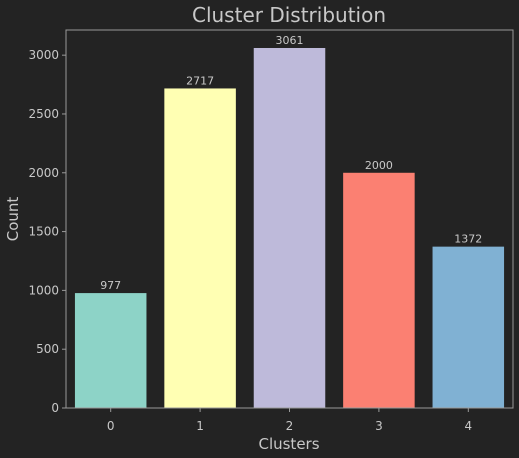 This screenshot has height=458, width=519. What do you see at coordinates (43, 173) in the screenshot?
I see `y-tick-label: 2000` at bounding box center [43, 173].